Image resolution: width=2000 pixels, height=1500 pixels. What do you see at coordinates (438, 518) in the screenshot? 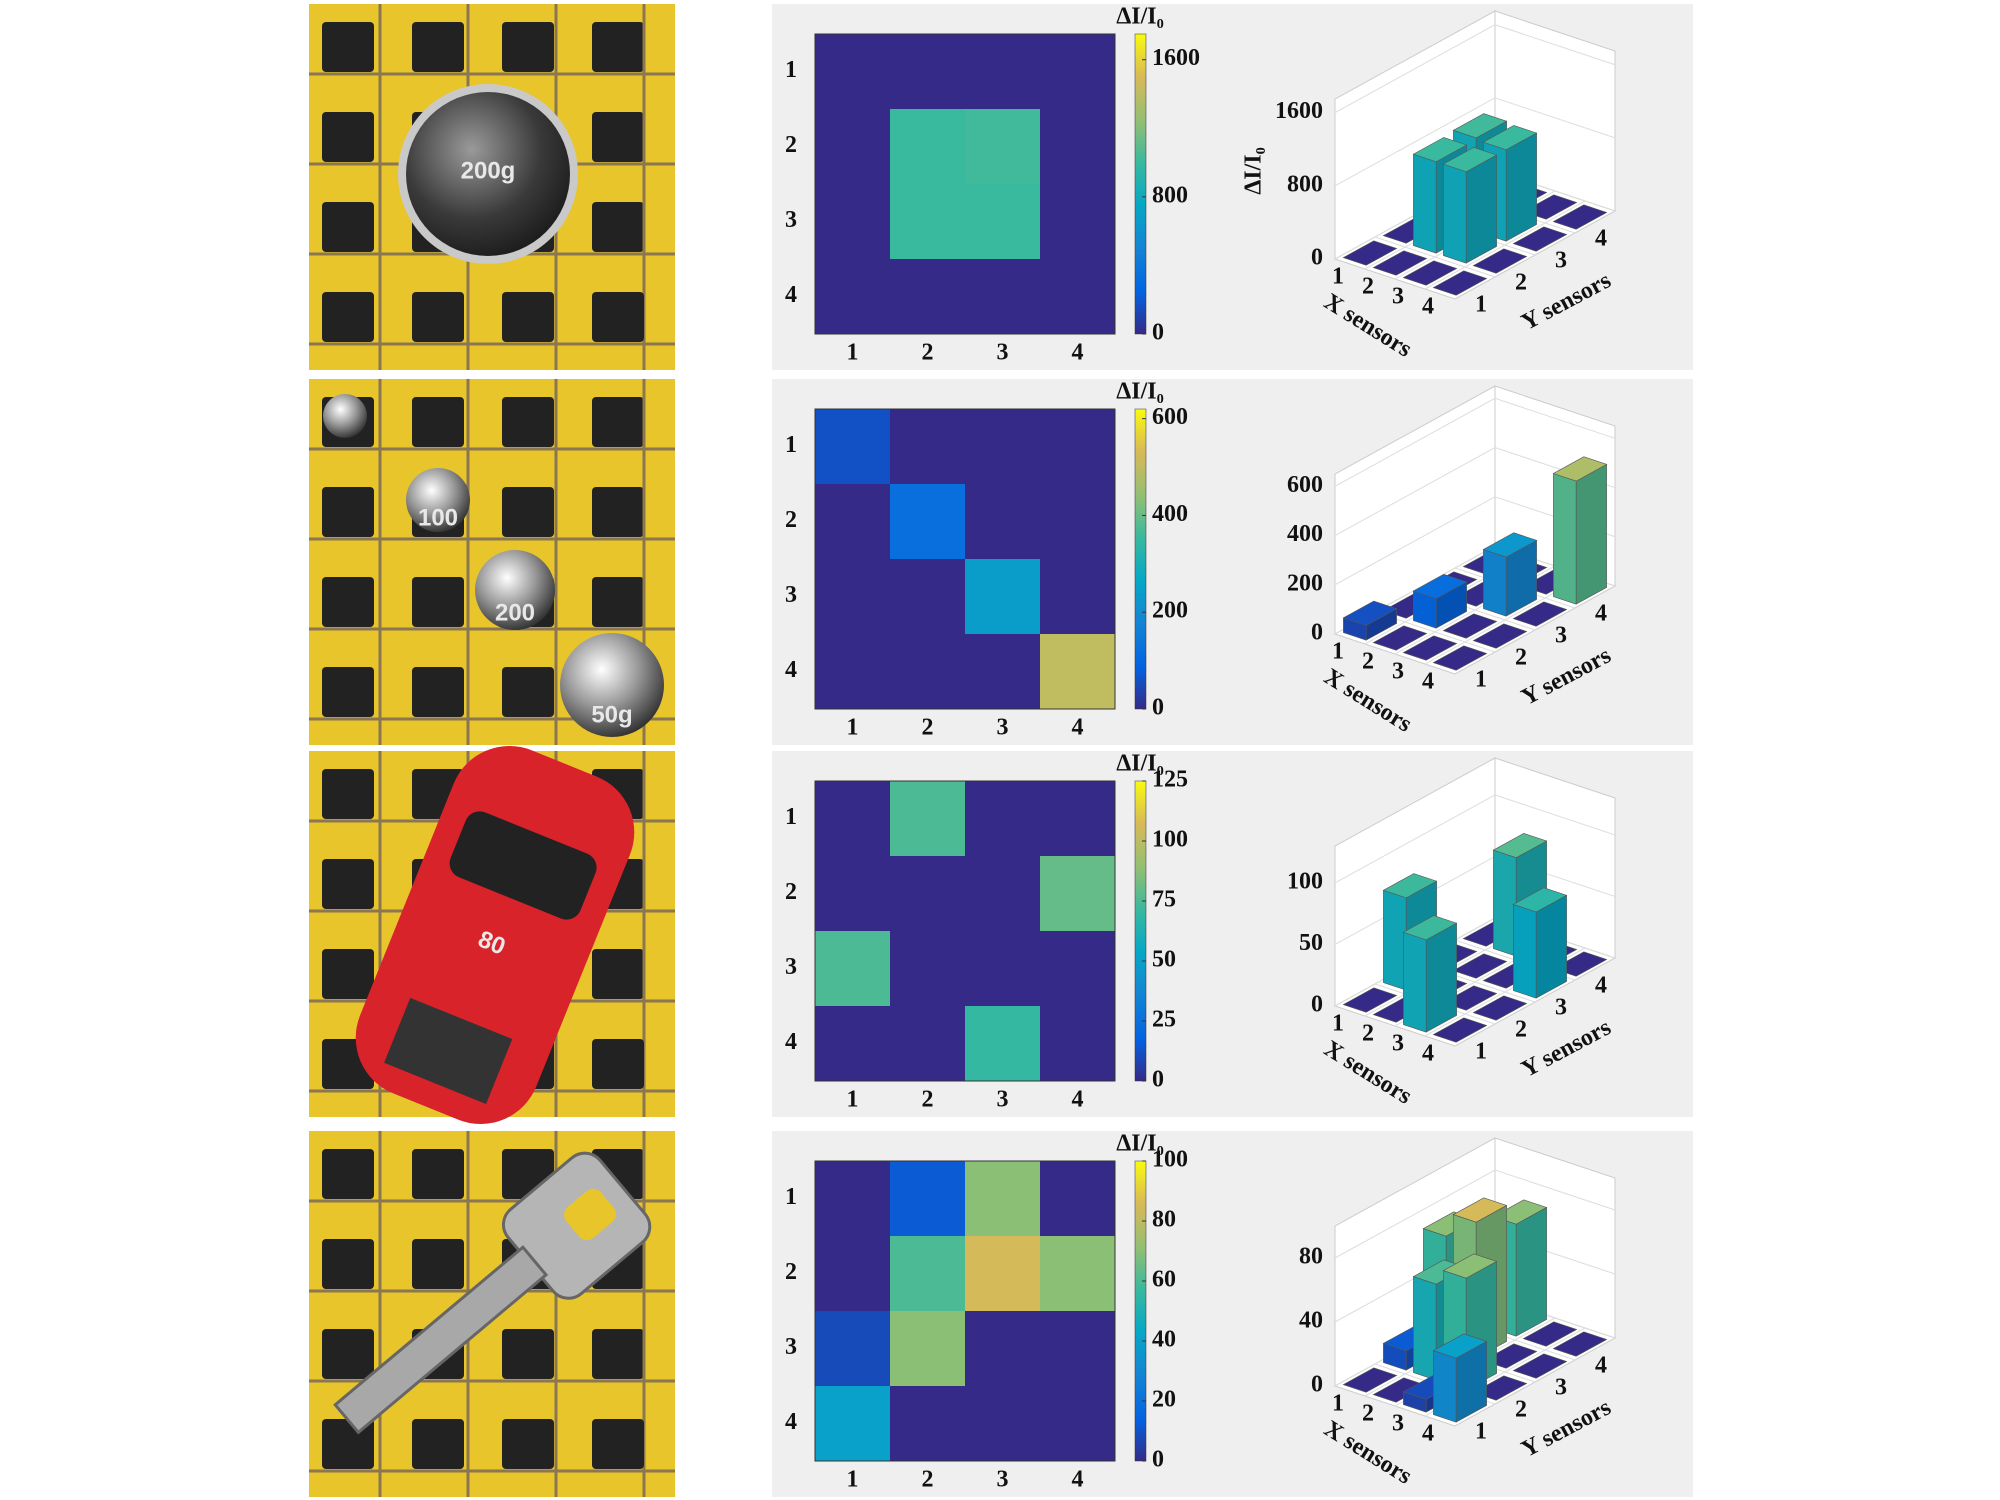
I see `photo-label: 100` at bounding box center [438, 518].